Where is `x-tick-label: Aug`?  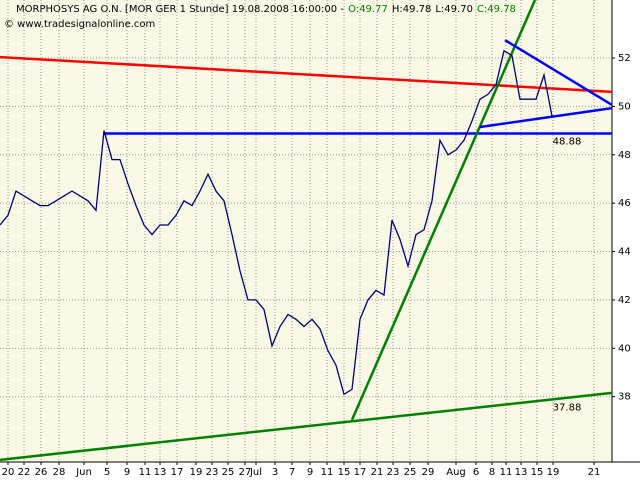
x-tick-label: Aug is located at coordinates (456, 472).